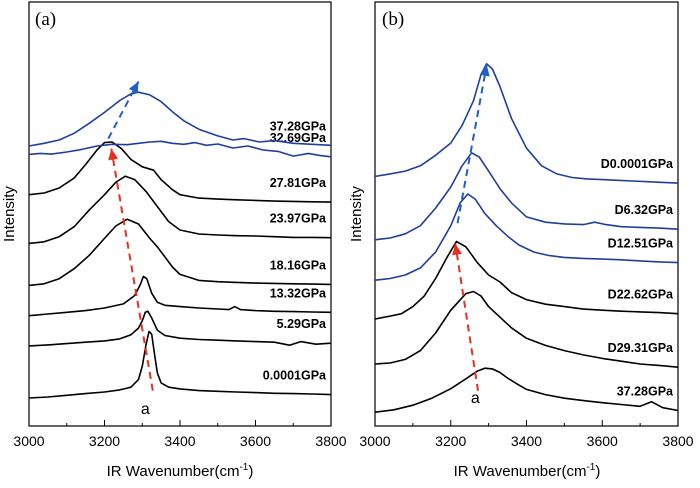 The width and height of the screenshot is (700, 488). I want to click on panel-b-x-axis-title: IR Wavenumber(cm-1), so click(527, 471).